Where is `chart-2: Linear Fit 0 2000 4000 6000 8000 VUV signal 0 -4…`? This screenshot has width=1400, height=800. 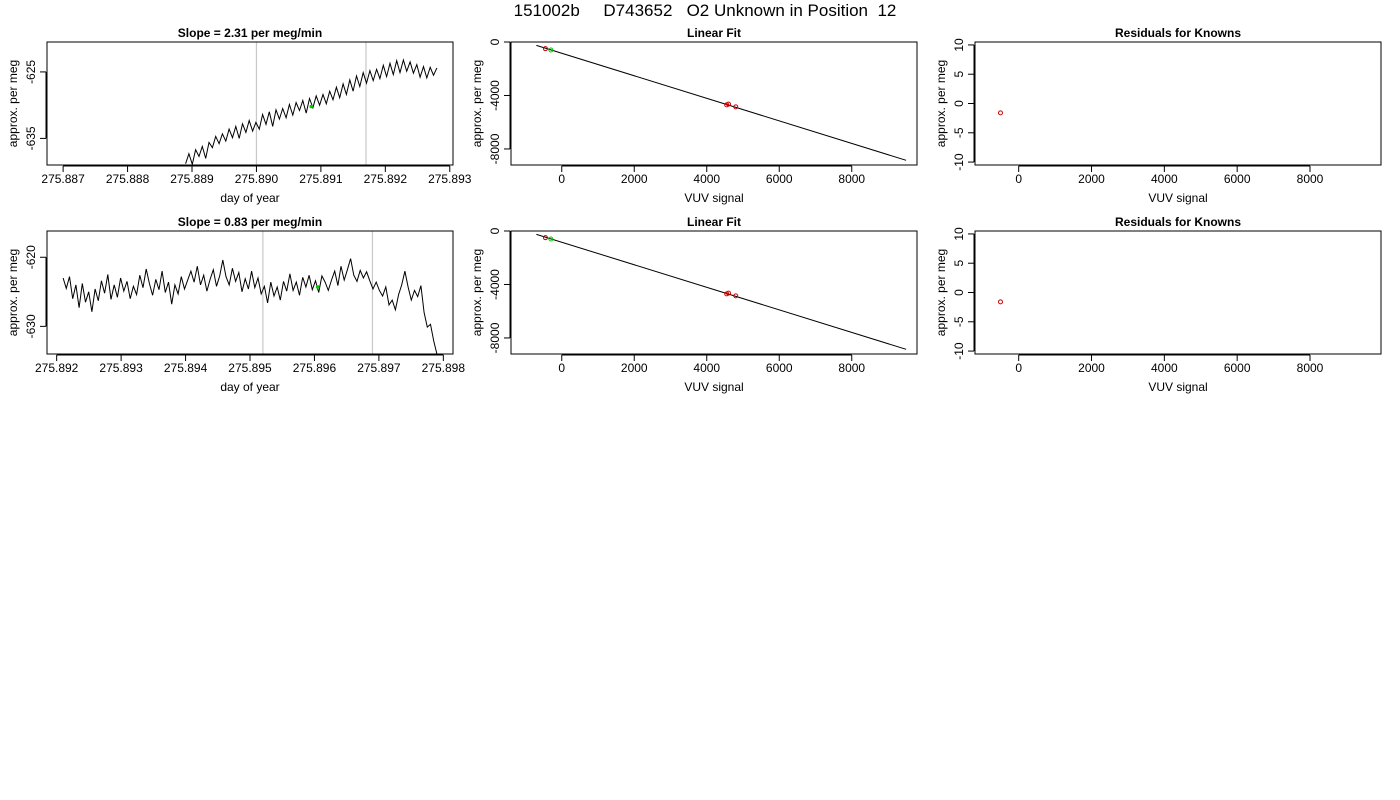 chart-2: Linear Fit 0 2000 4000 6000 8000 VUV signal 0 -4… is located at coordinates (694, 115).